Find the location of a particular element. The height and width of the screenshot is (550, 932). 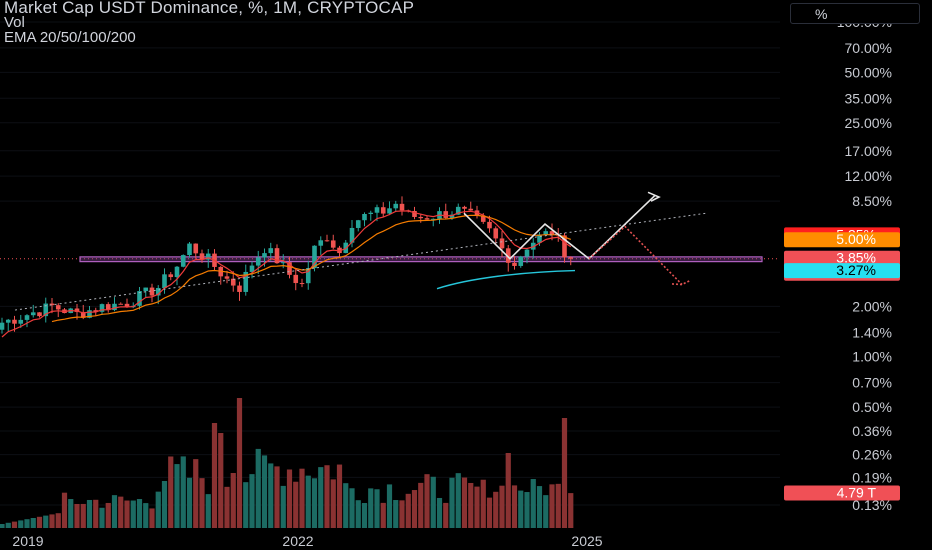

ema-50-line is located at coordinates (311, 268).